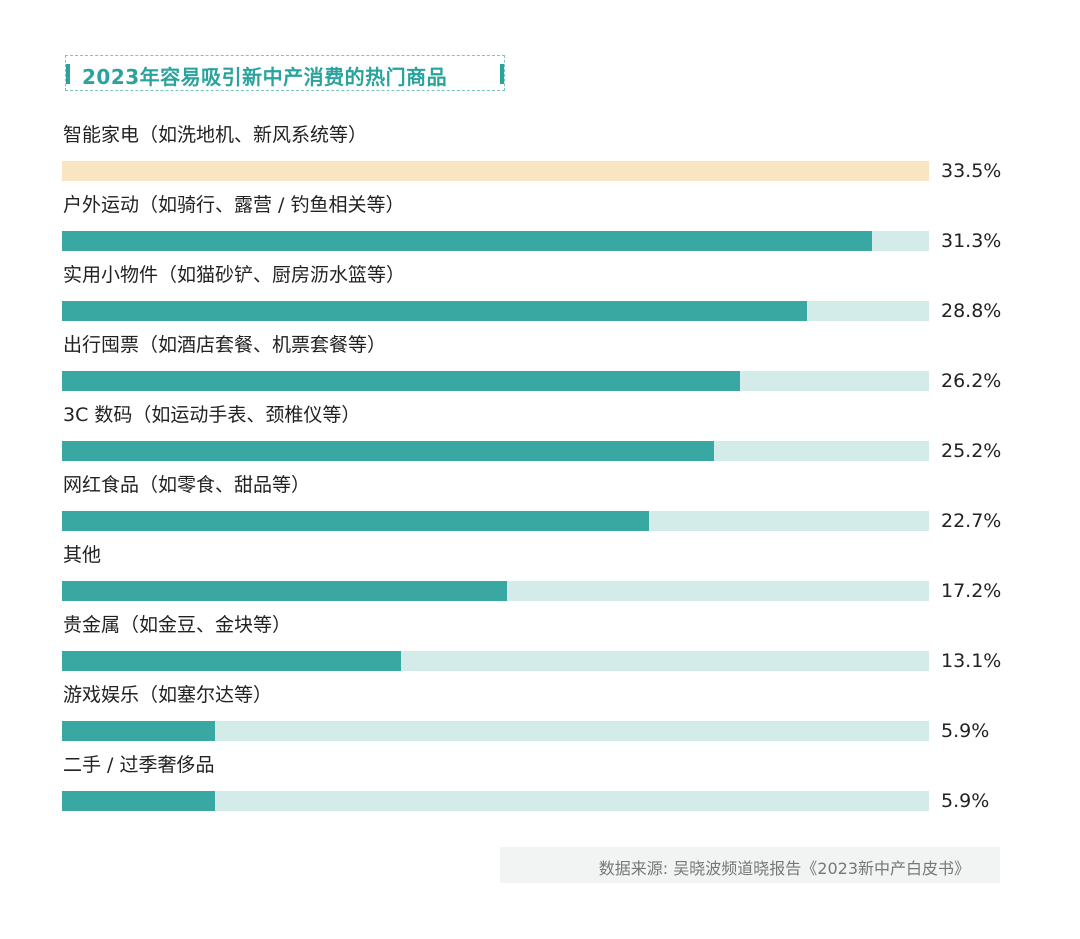  What do you see at coordinates (265, 77) in the screenshot?
I see `chart-title: 2023年容易吸引新中产消费的热门商品` at bounding box center [265, 77].